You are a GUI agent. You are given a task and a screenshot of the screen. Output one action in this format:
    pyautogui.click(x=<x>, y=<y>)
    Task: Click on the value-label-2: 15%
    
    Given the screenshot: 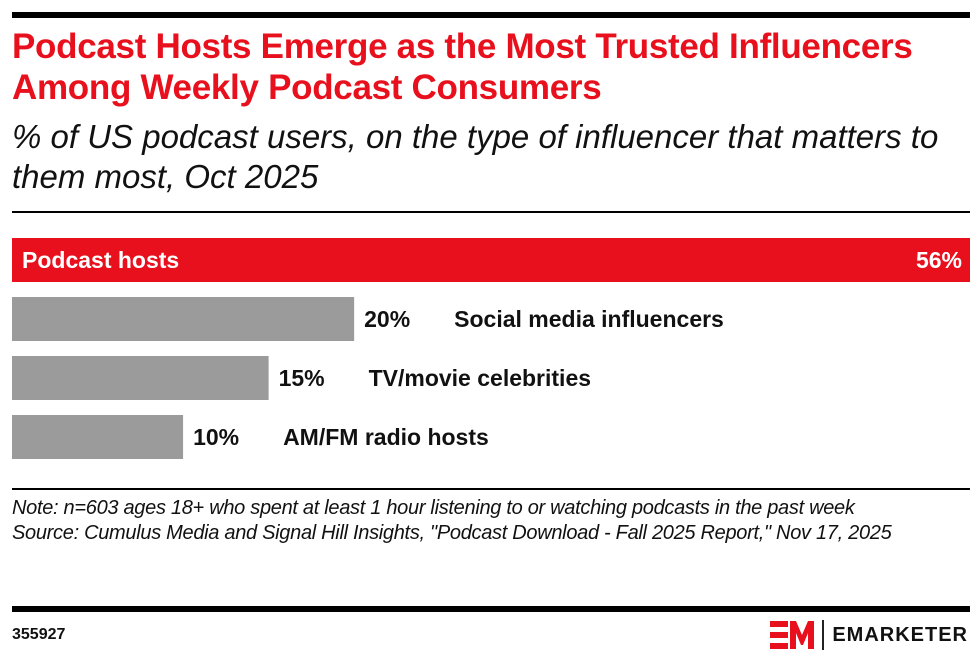 What is the action you would take?
    pyautogui.click(x=302, y=378)
    